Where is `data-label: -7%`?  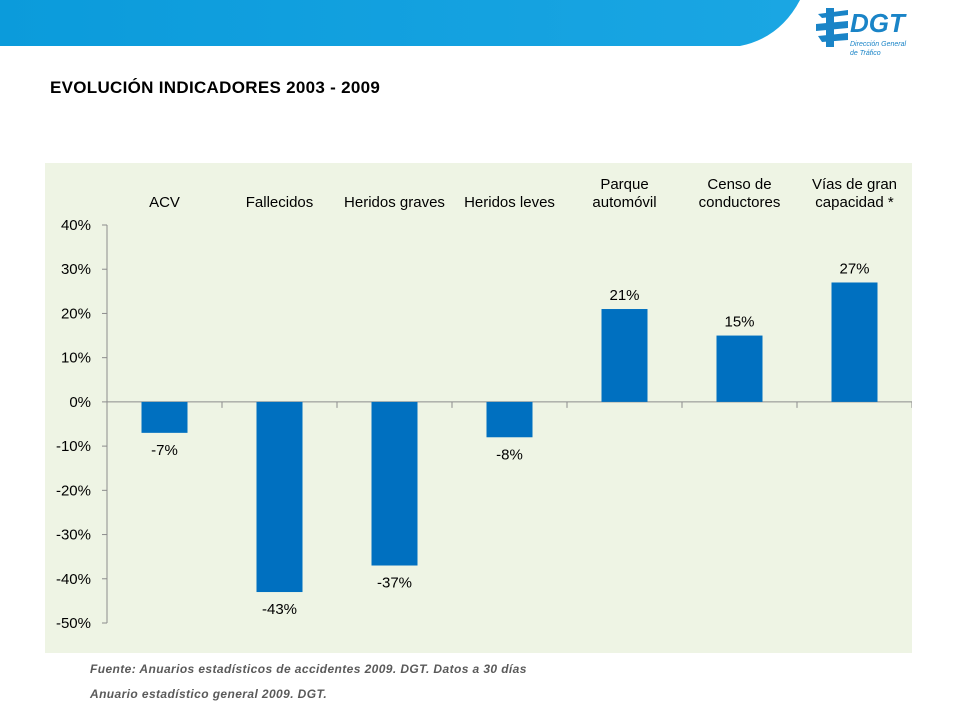 data-label: -7% is located at coordinates (164, 450).